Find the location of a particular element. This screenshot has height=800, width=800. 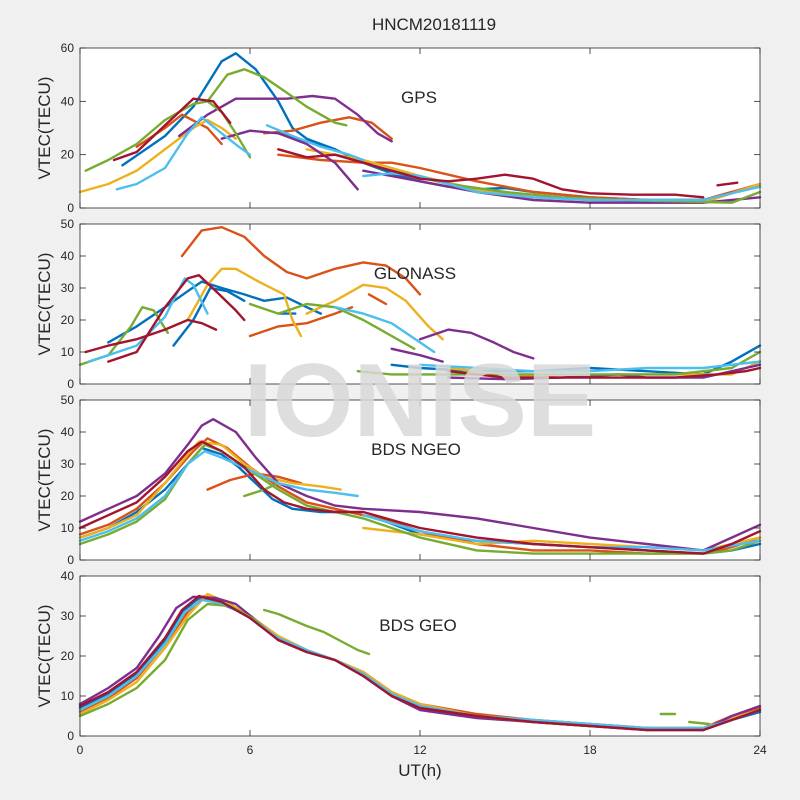

panel-title: BDS NGEO is located at coordinates (416, 449).